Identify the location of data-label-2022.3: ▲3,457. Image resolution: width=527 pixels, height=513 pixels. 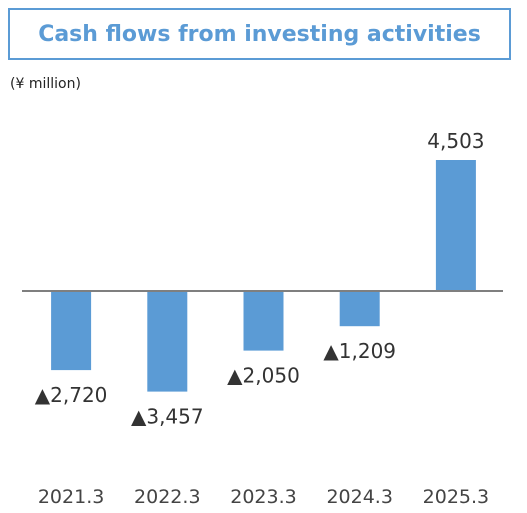
(167, 417).